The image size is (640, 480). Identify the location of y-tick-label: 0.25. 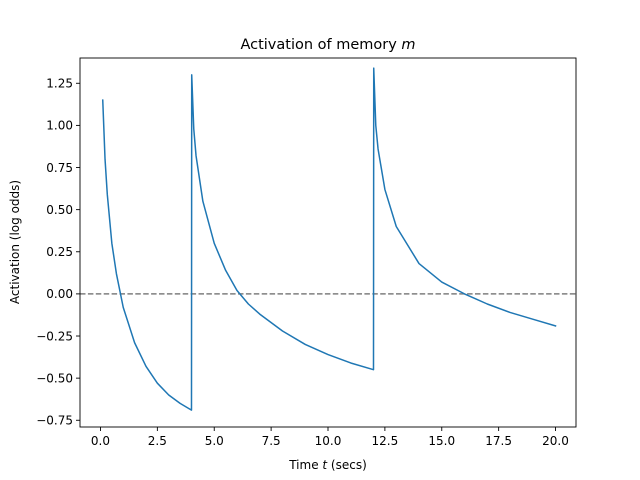
(59, 252).